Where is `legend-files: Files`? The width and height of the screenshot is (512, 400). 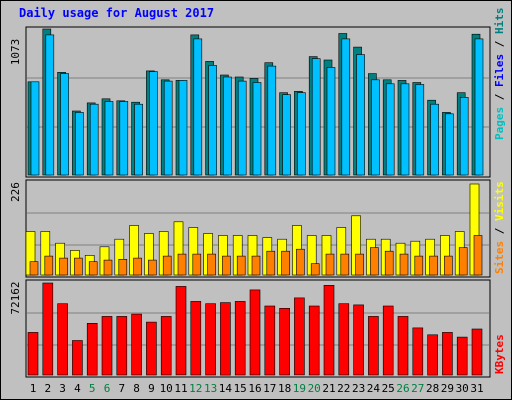 legend-files: Files is located at coordinates (499, 70).